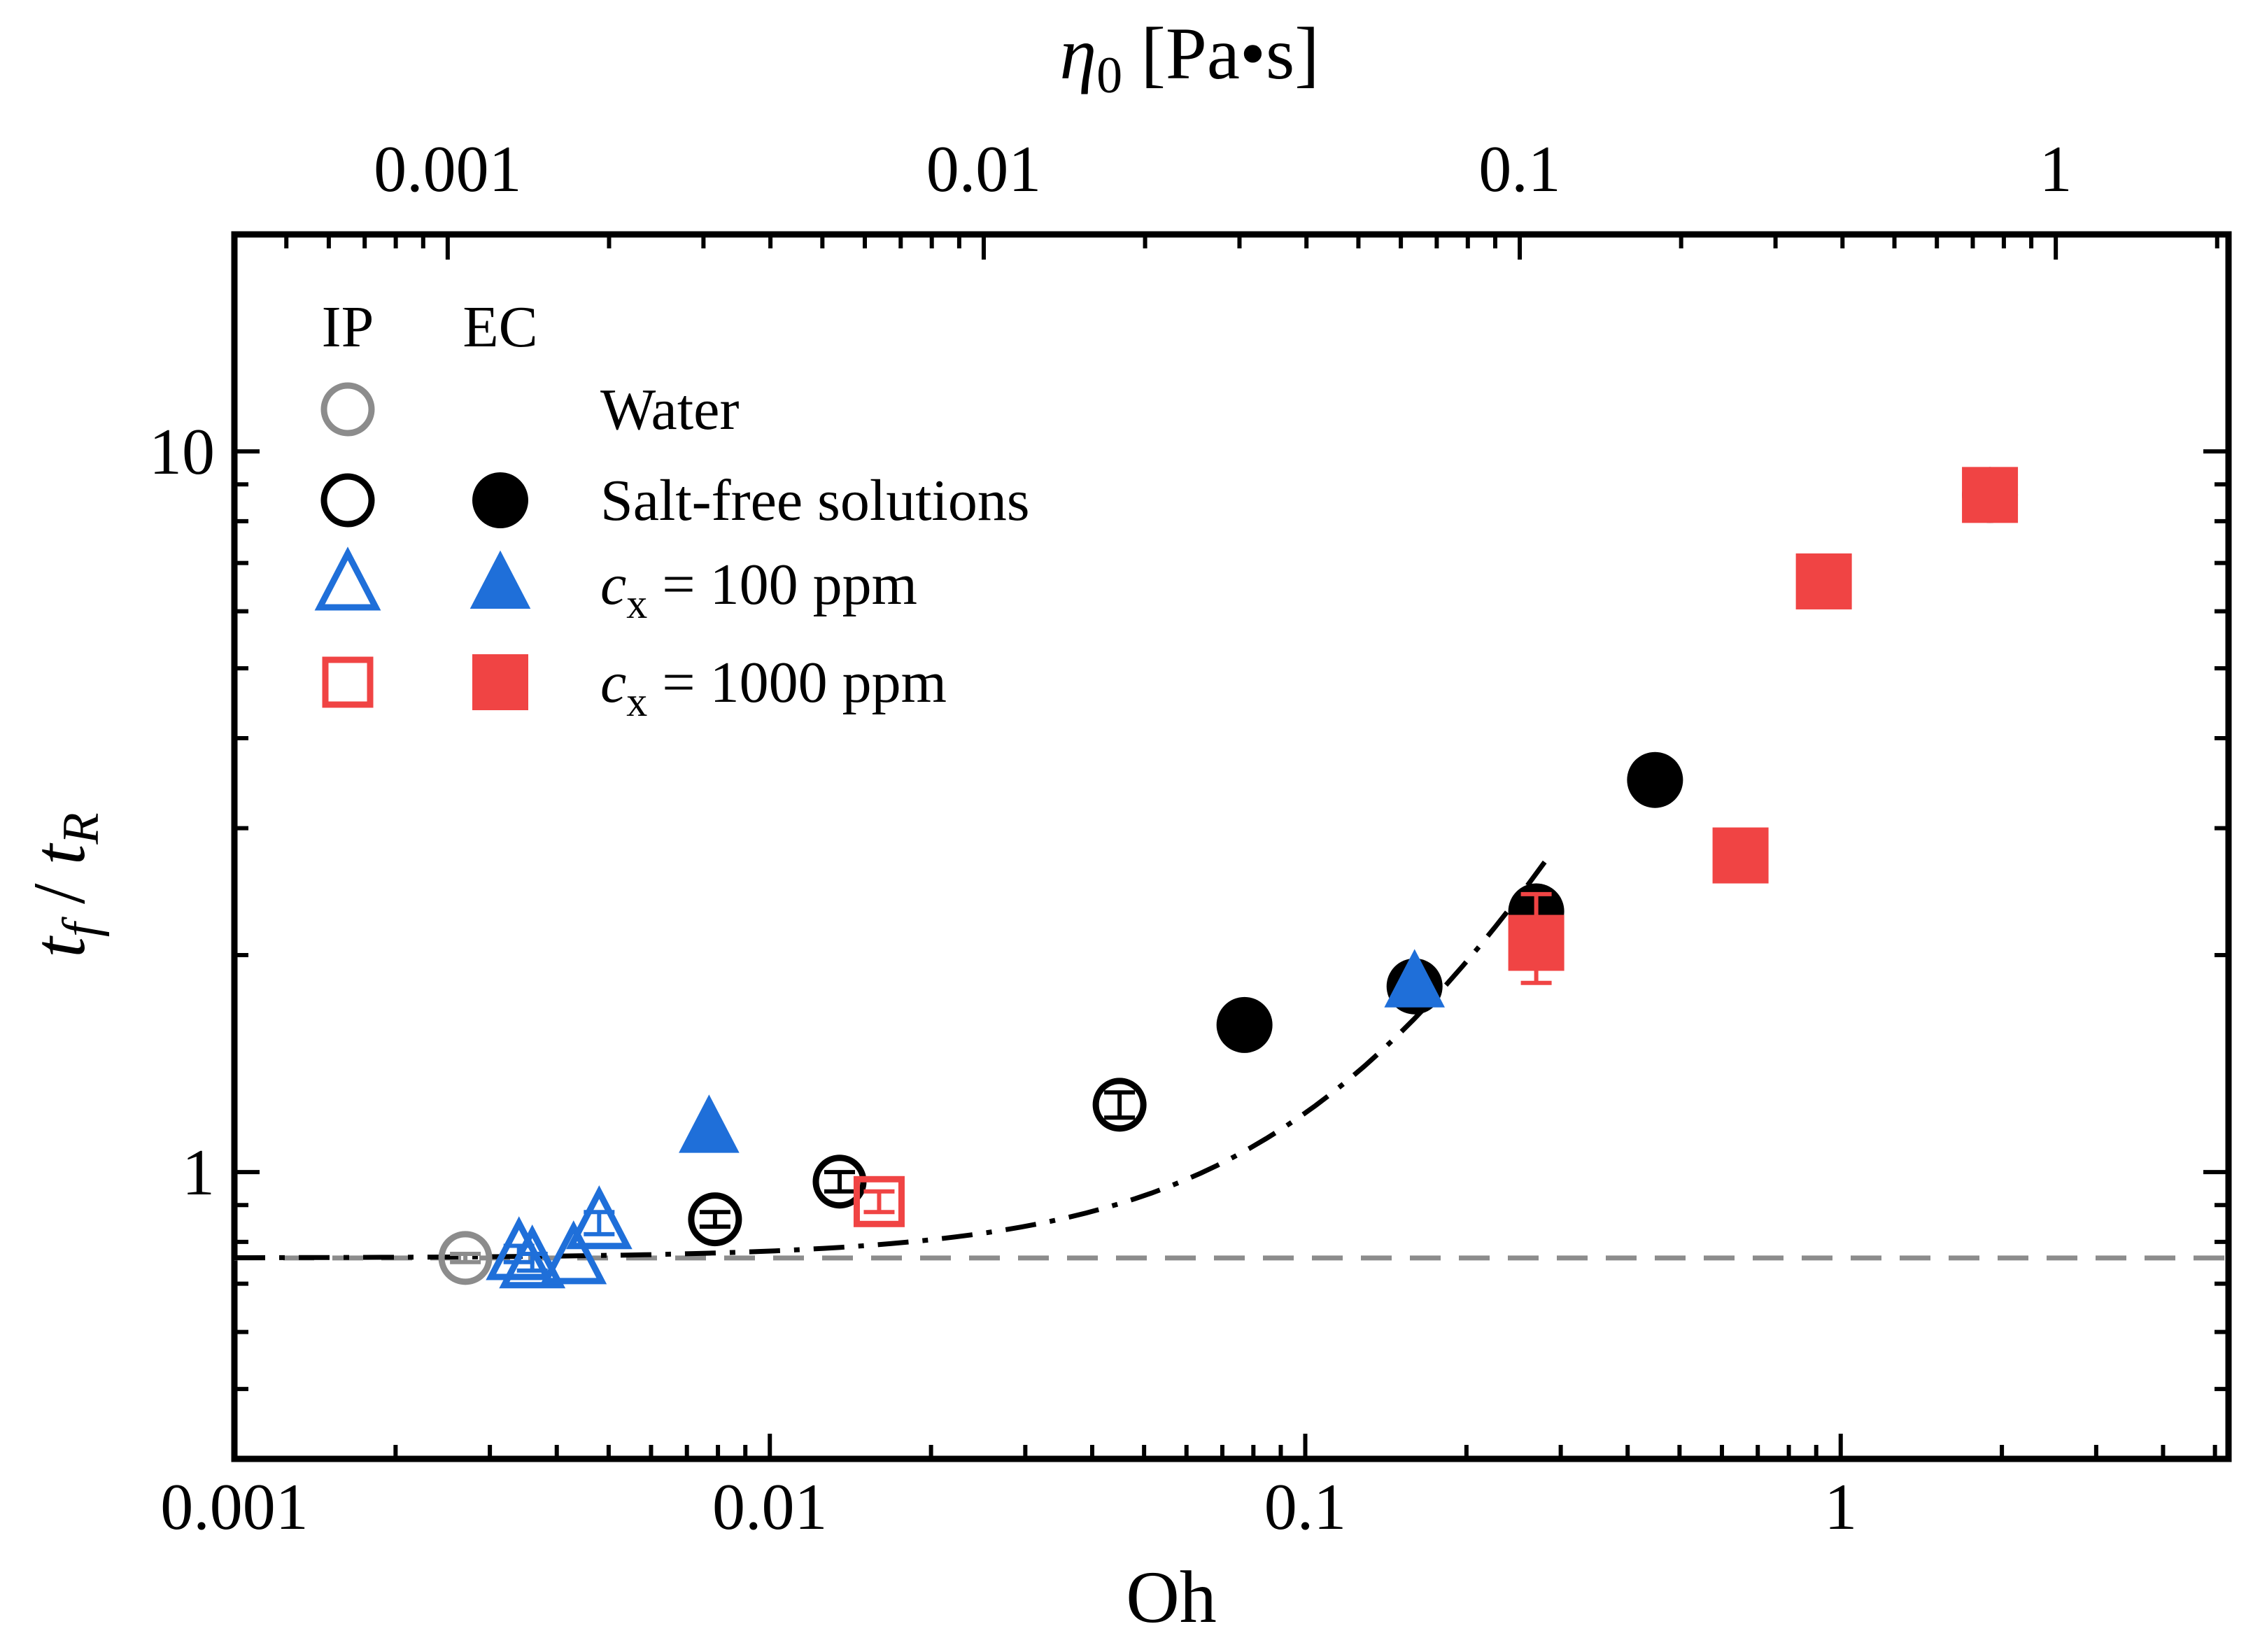 This screenshot has height=1652, width=2253. Describe the element at coordinates (499, 327) in the screenshot. I see `legend-col-header-ec: EC` at that location.